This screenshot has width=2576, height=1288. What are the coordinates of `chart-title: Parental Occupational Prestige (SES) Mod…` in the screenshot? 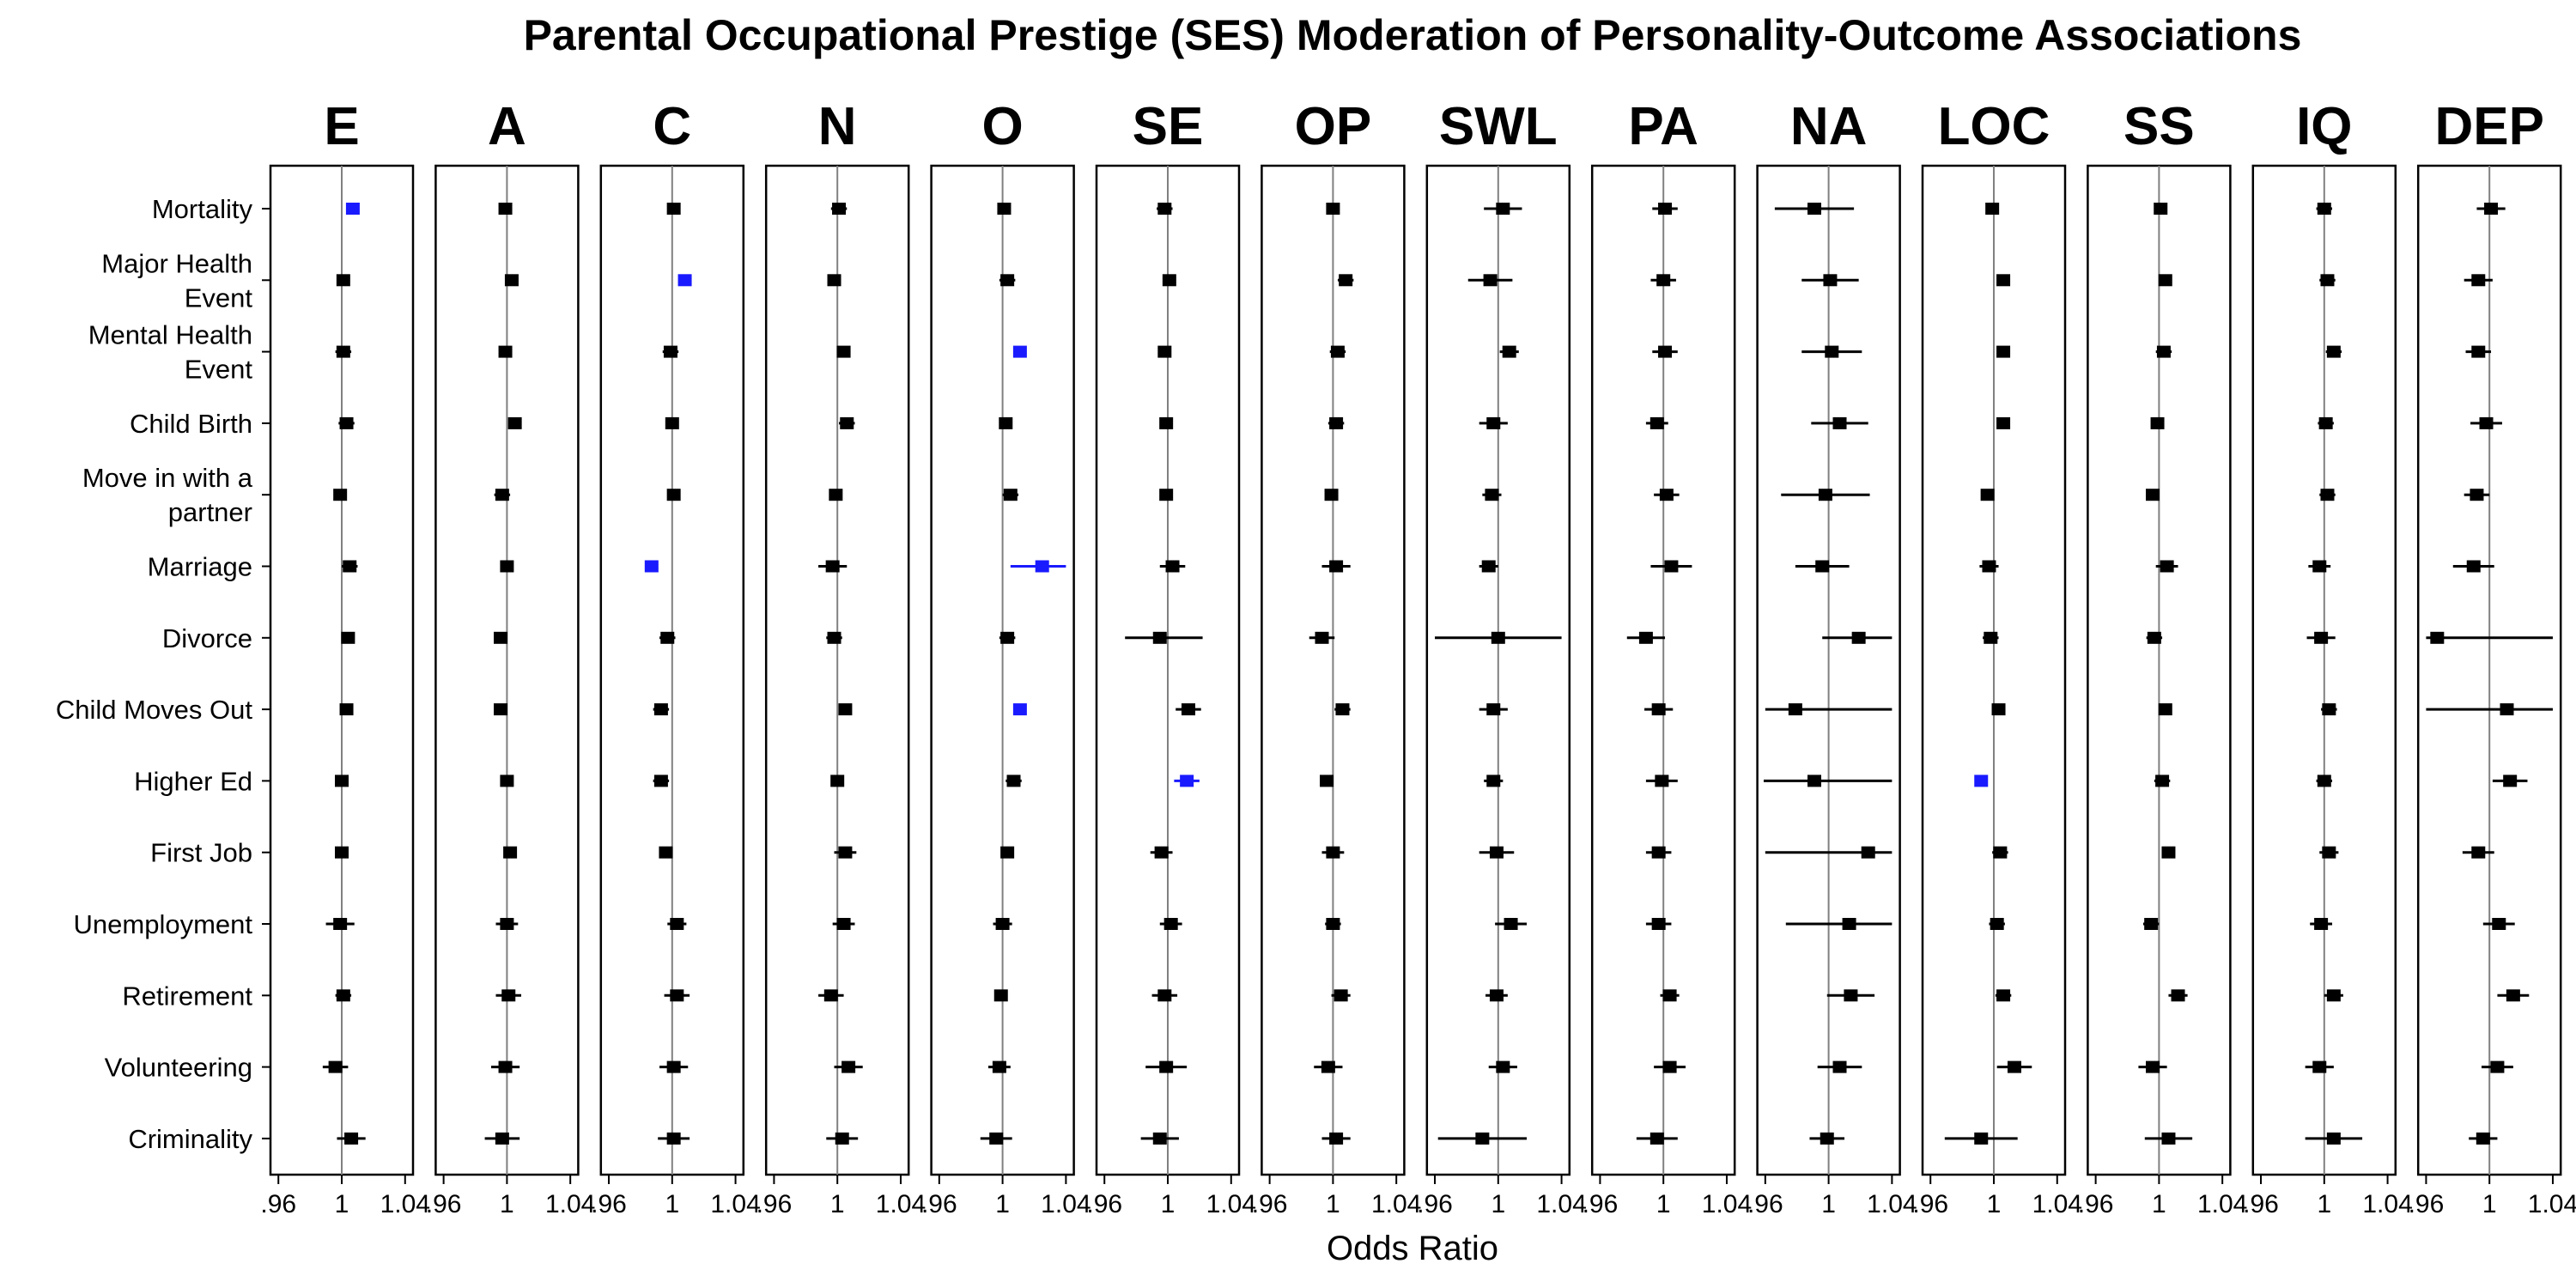 It's located at (1413, 35).